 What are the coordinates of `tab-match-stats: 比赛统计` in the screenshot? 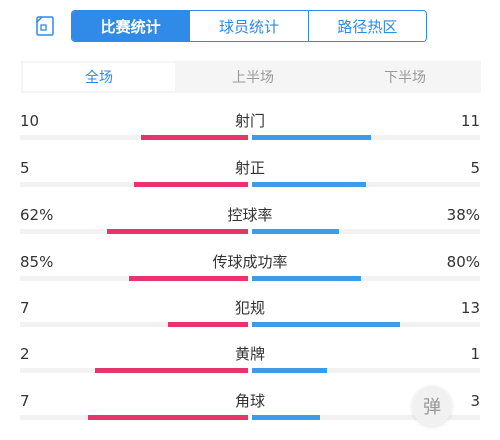 It's located at (131, 26).